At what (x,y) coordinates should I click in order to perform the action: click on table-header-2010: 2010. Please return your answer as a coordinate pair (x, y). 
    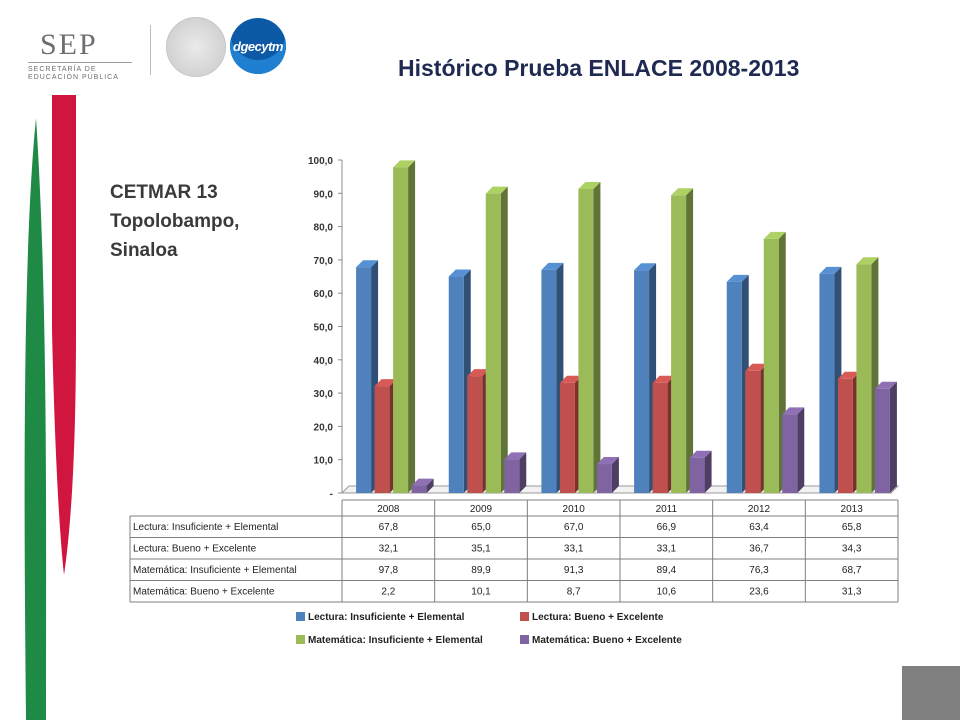
    Looking at the image, I should click on (574, 509).